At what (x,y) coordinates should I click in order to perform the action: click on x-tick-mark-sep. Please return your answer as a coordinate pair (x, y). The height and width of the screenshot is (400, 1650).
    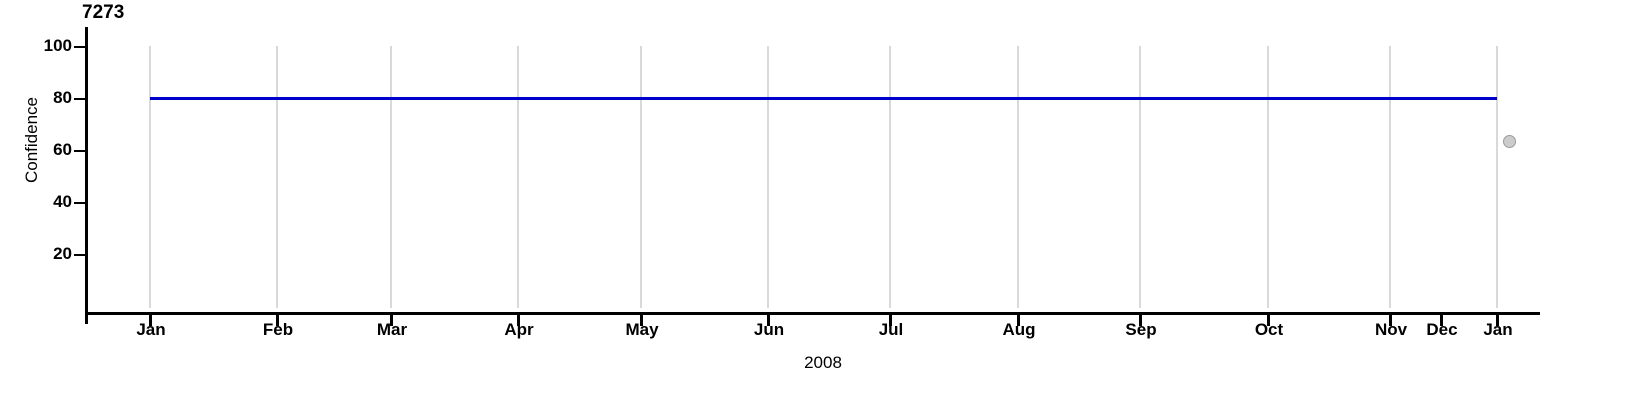
    Looking at the image, I should click on (1140, 320).